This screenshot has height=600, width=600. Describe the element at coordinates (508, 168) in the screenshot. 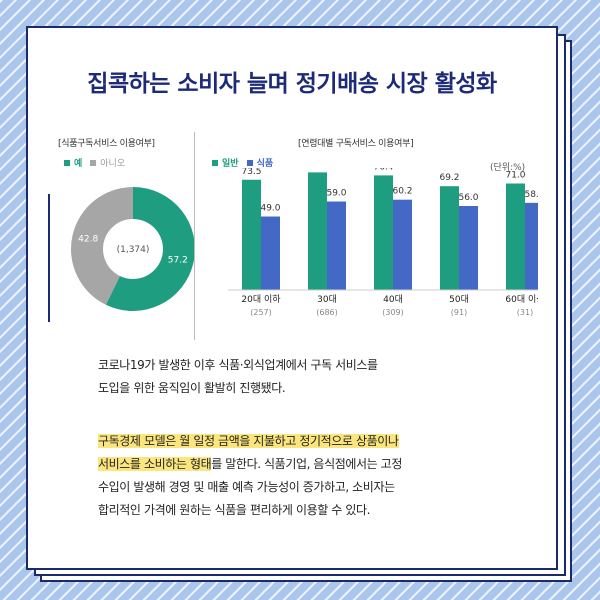

I see `unit-label: (단위:%)` at that location.